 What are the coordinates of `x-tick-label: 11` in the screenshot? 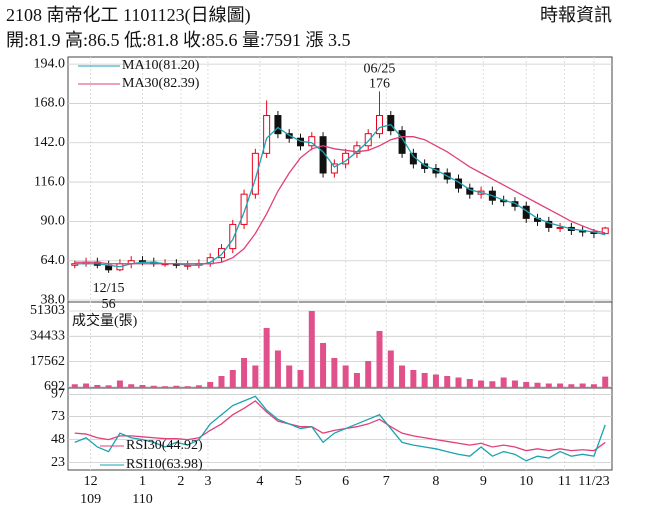 It's located at (564, 481).